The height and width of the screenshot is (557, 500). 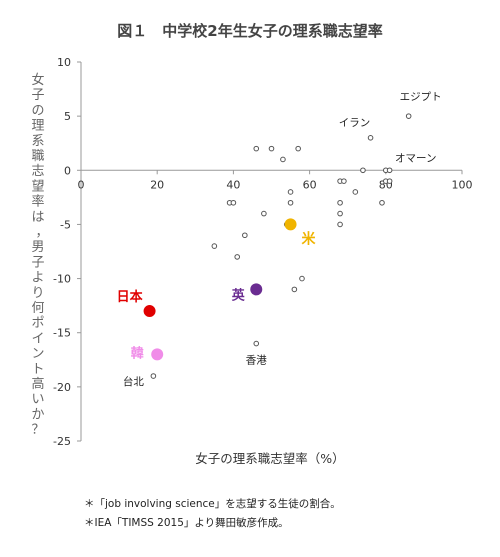 I want to click on y-tick-label: -10, so click(x=62, y=279).